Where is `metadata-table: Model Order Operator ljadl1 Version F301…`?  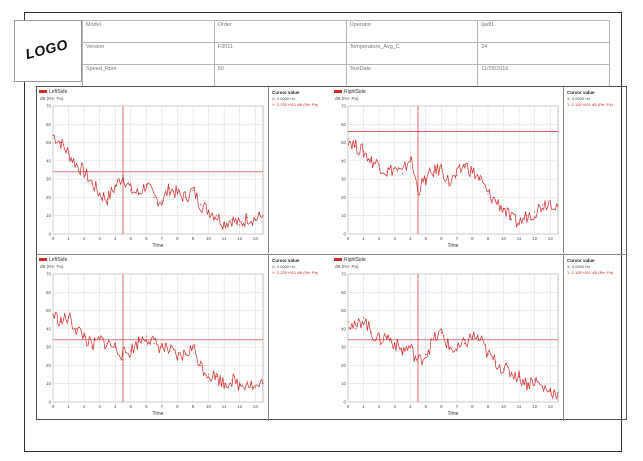 metadata-table: Model Order Operator ljadl1 Version F301… is located at coordinates (346, 53).